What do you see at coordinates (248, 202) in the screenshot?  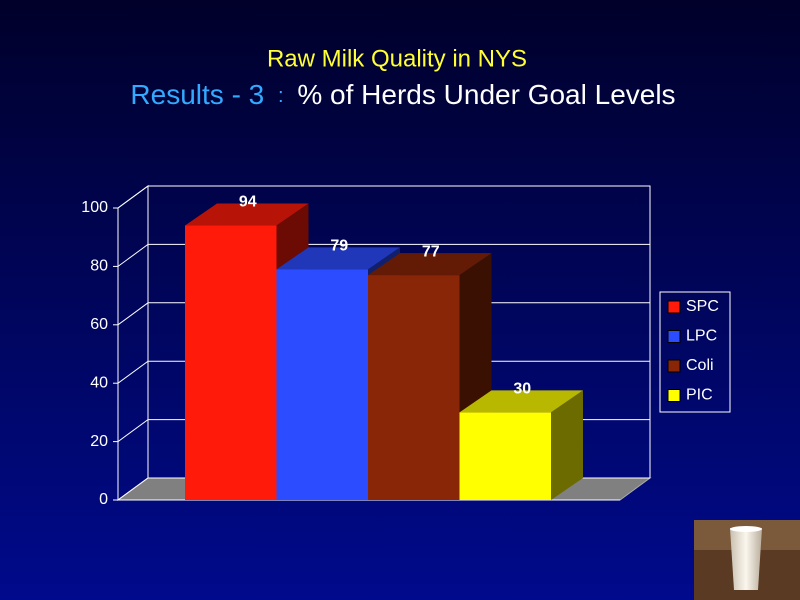 I see `data-label: 94` at bounding box center [248, 202].